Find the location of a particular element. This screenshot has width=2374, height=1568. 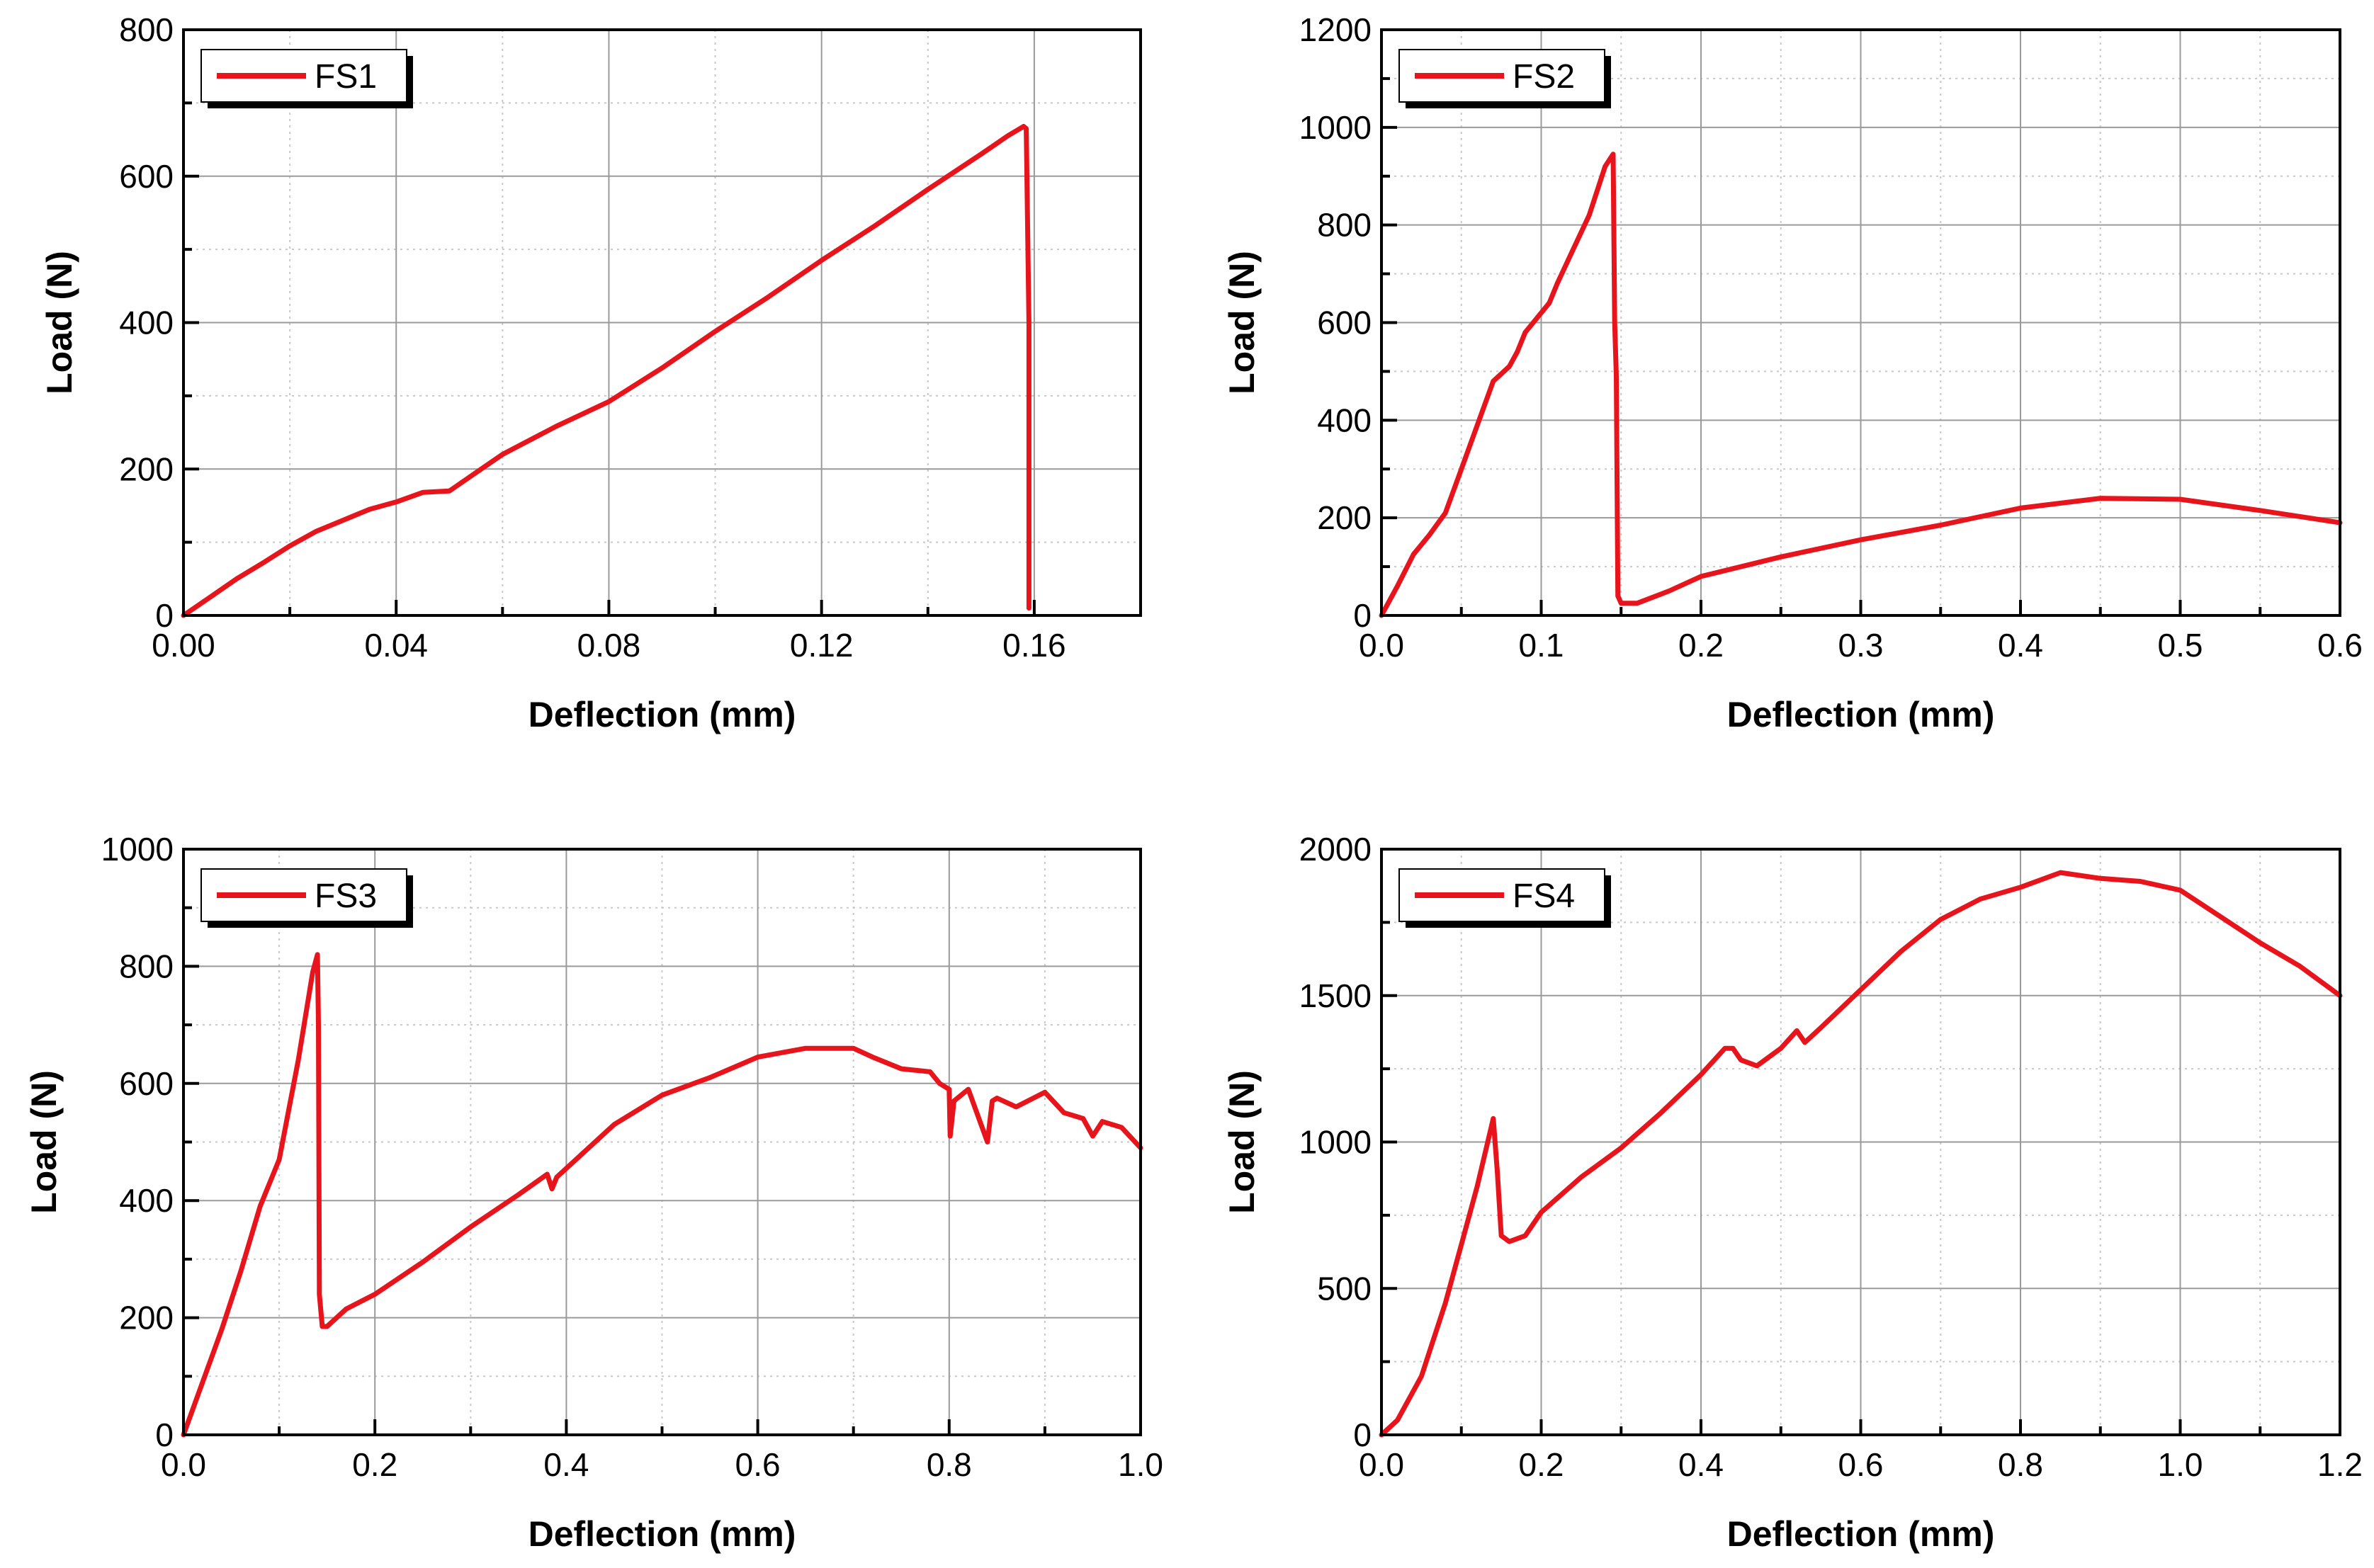

y-tick-label: 1200 is located at coordinates (1335, 29).